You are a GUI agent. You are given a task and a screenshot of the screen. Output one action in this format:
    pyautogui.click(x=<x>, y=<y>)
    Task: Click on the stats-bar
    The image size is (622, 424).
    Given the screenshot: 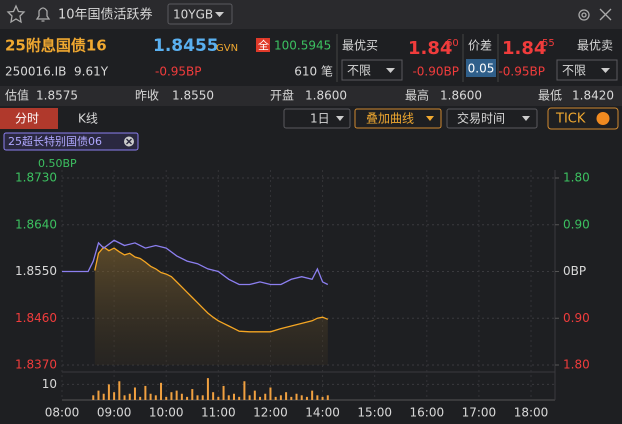 What is the action you would take?
    pyautogui.click(x=311, y=96)
    